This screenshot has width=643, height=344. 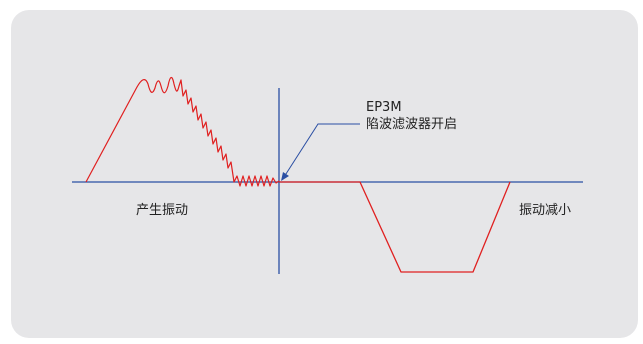 I want to click on left-caption: 产生振动, so click(x=162, y=210).